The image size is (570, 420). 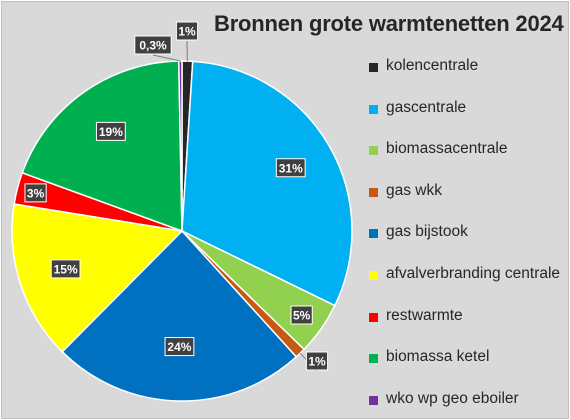 What do you see at coordinates (424, 315) in the screenshot?
I see `legend-label: restwarmte` at bounding box center [424, 315].